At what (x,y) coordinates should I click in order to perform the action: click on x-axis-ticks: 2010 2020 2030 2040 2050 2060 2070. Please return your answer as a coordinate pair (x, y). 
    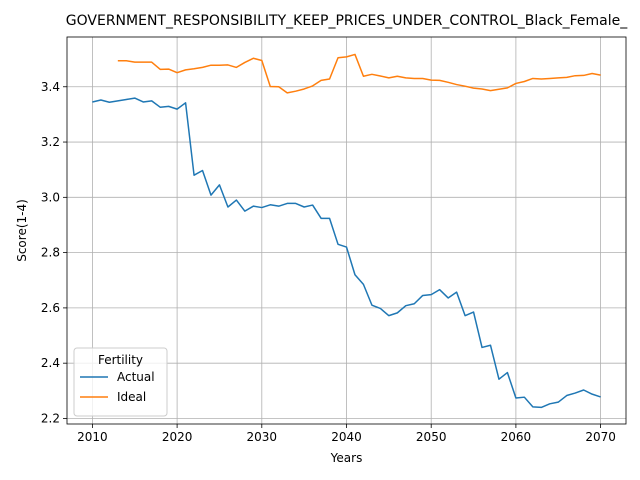
    Looking at the image, I should click on (346, 434).